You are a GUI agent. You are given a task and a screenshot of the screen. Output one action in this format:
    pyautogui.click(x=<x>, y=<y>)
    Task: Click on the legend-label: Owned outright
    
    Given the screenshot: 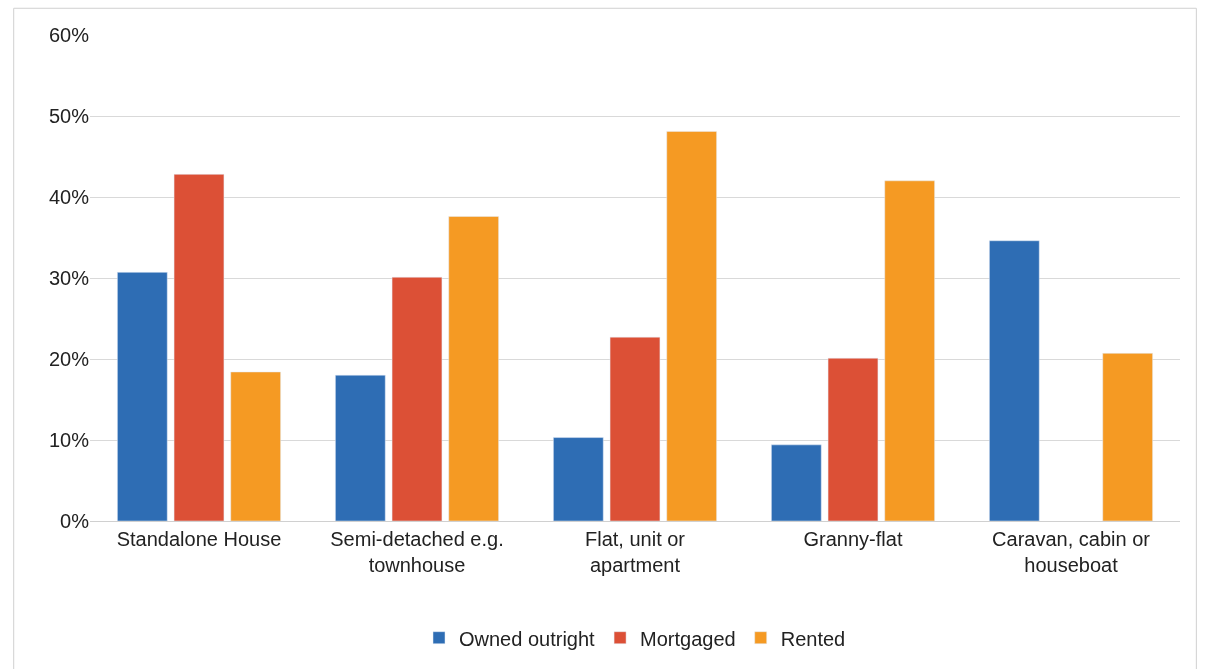 What is the action you would take?
    pyautogui.click(x=527, y=638)
    